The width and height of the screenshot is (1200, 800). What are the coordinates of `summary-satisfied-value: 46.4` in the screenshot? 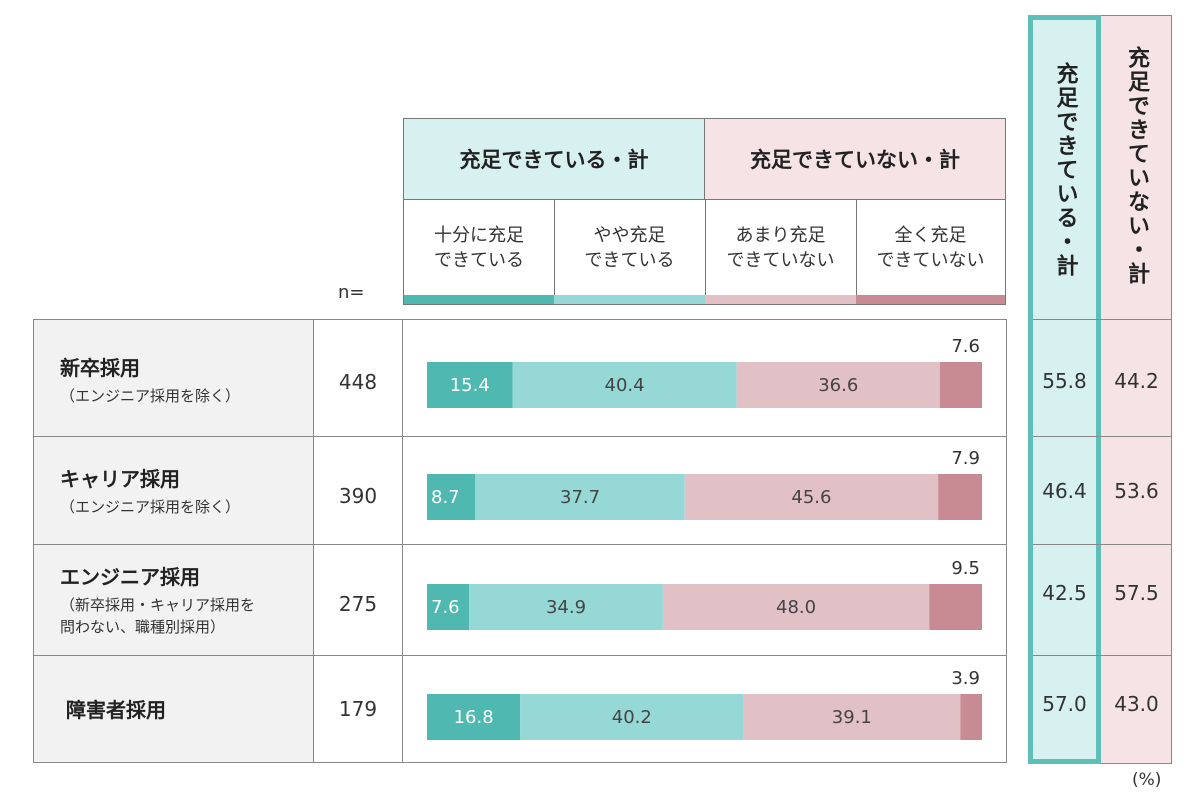 It's located at (1064, 491).